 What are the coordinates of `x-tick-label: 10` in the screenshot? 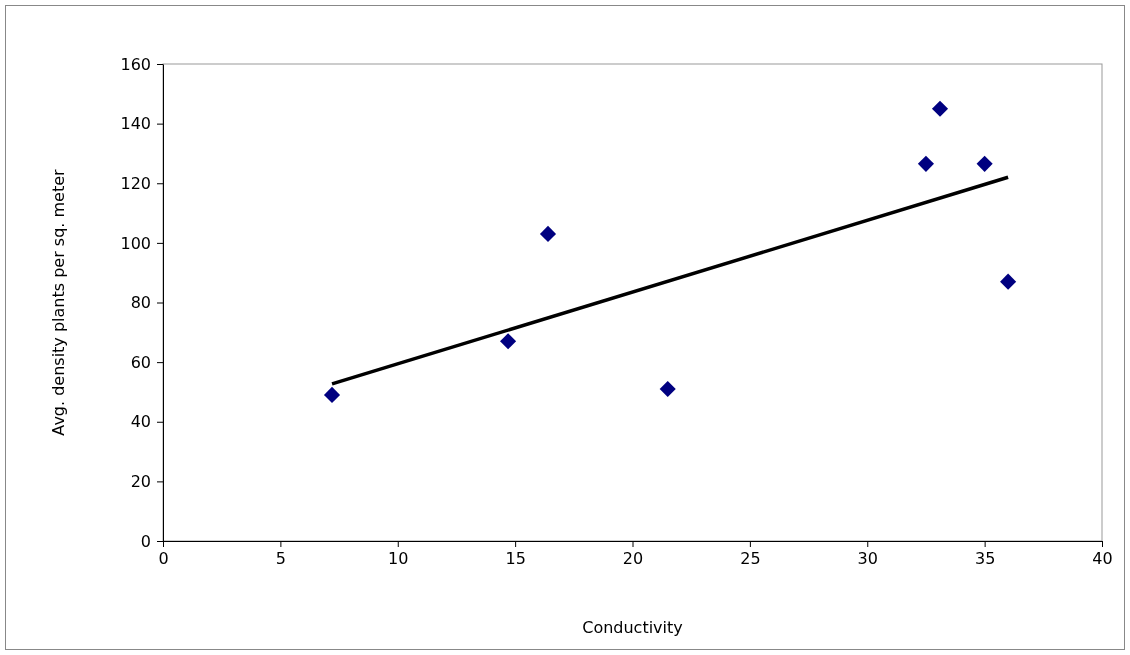 It's located at (398, 559).